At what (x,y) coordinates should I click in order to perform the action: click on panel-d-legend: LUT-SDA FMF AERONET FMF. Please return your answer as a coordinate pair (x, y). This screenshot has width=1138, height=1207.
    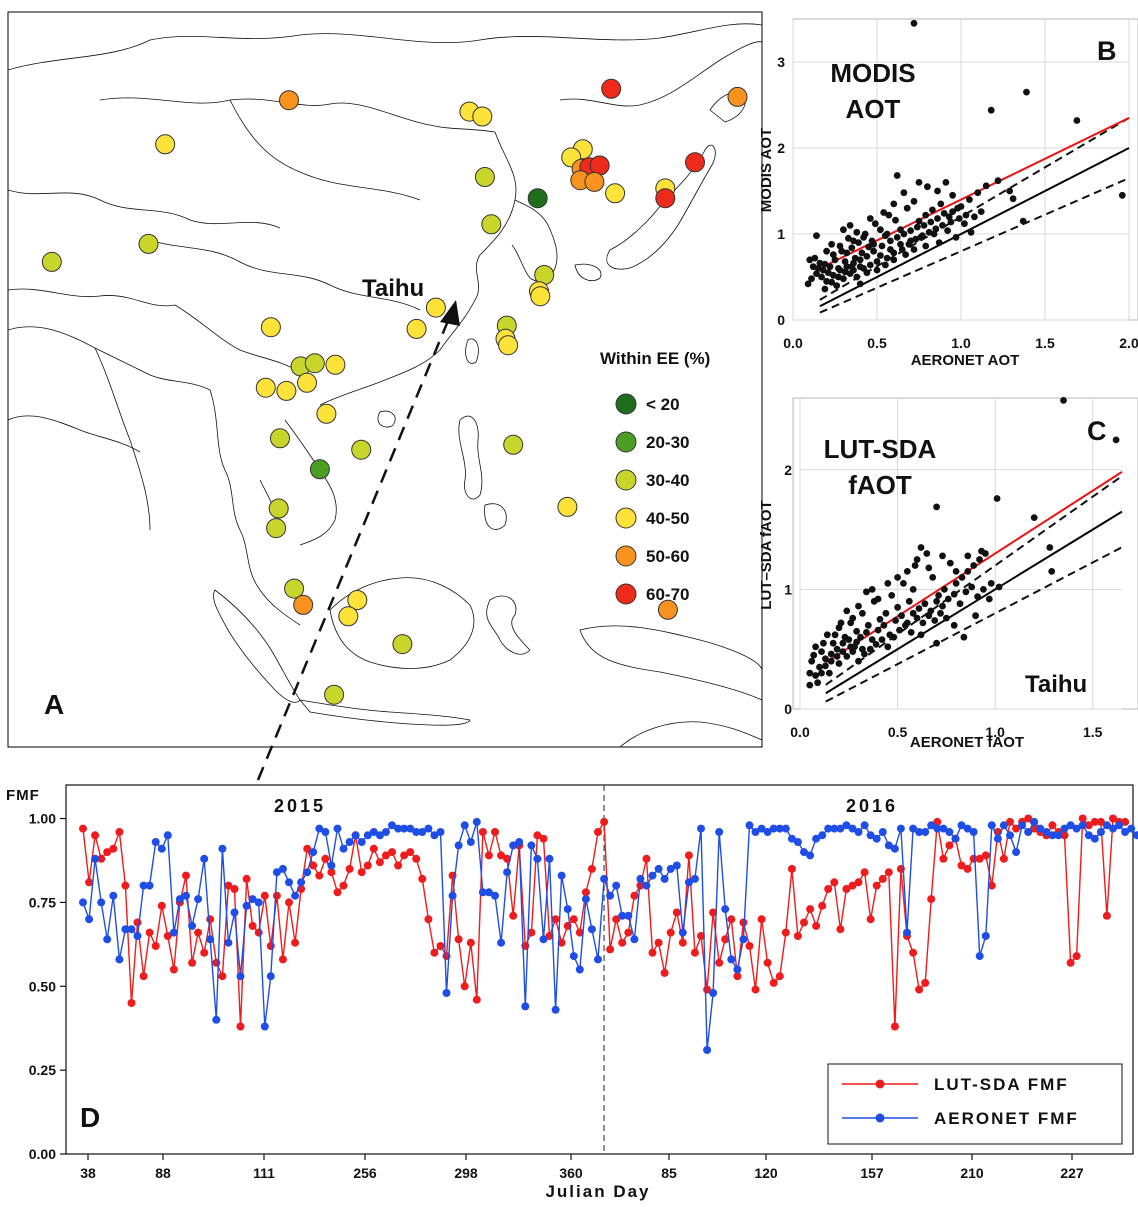
    Looking at the image, I should click on (975, 1104).